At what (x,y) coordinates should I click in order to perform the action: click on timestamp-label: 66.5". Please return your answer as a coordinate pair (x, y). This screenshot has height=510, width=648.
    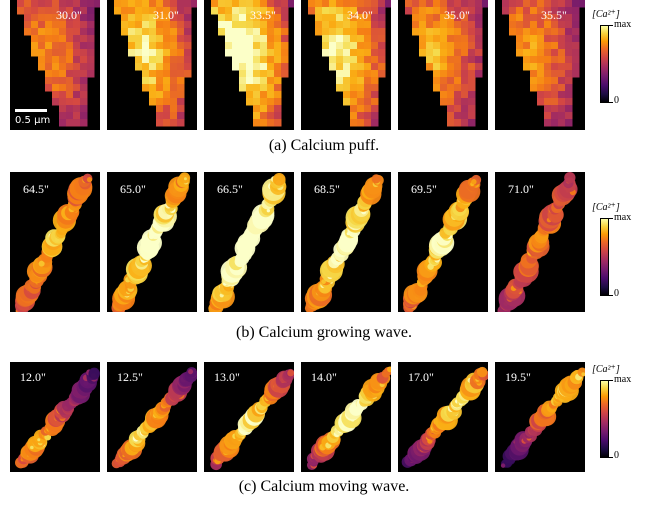
    Looking at the image, I should click on (230, 189).